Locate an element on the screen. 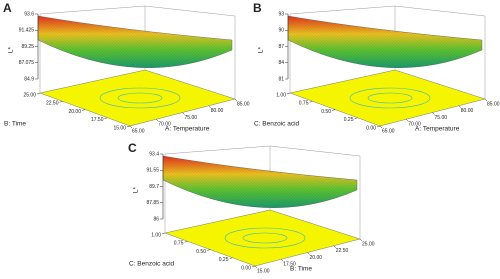 The height and width of the screenshot is (279, 500). z-tick-label: 89.25 is located at coordinates (27, 47).